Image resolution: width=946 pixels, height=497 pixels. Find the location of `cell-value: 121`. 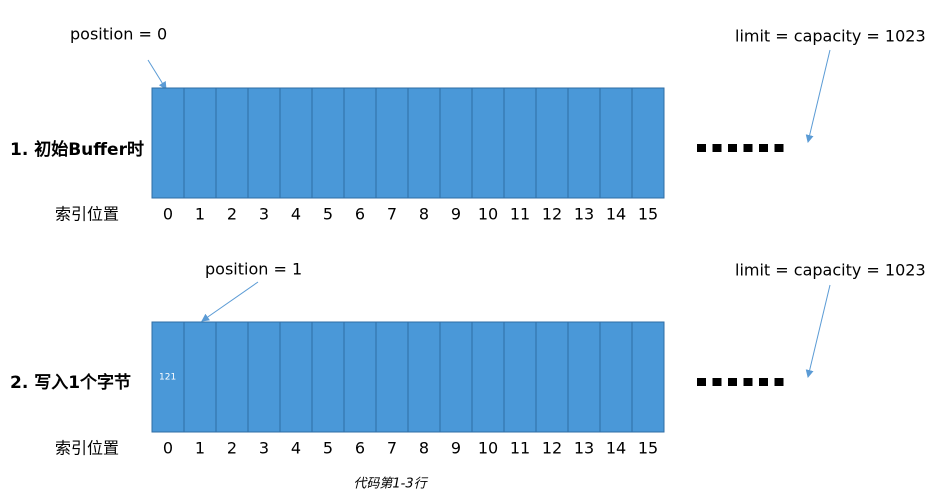

cell-value: 121 is located at coordinates (167, 378).